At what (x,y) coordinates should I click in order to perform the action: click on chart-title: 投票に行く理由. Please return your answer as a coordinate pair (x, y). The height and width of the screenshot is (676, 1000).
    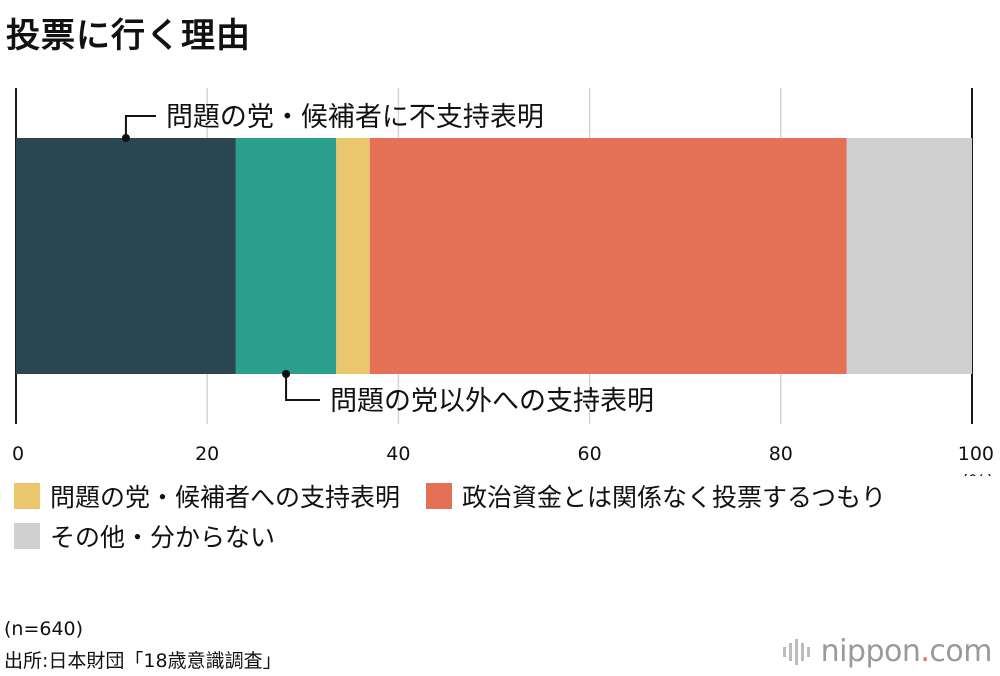
    Looking at the image, I should click on (128, 36).